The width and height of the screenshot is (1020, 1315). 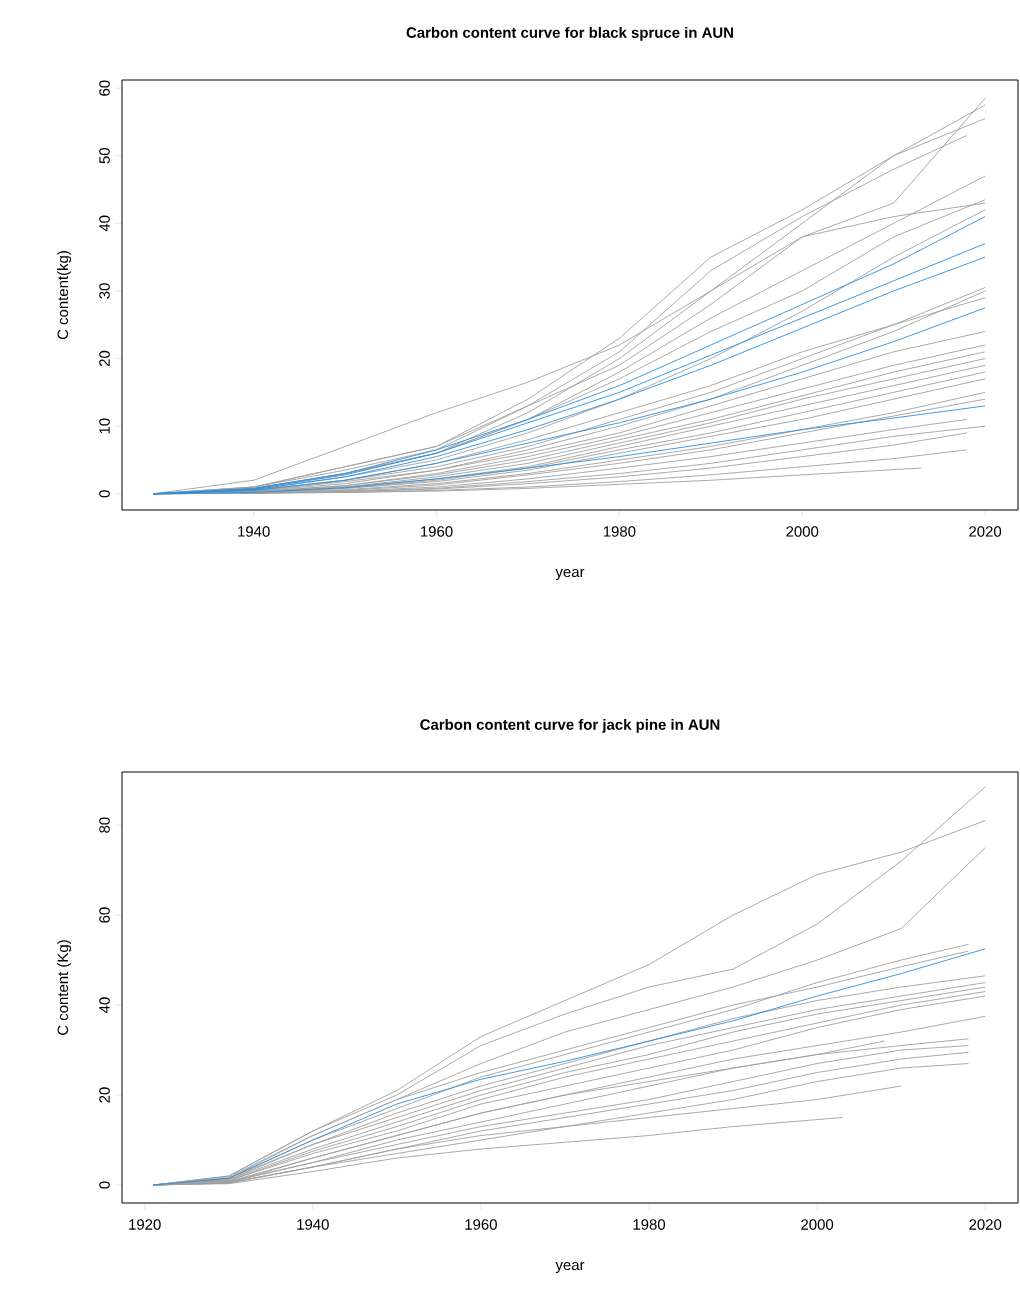 I want to click on y-tick-label: 80, so click(x=104, y=825).